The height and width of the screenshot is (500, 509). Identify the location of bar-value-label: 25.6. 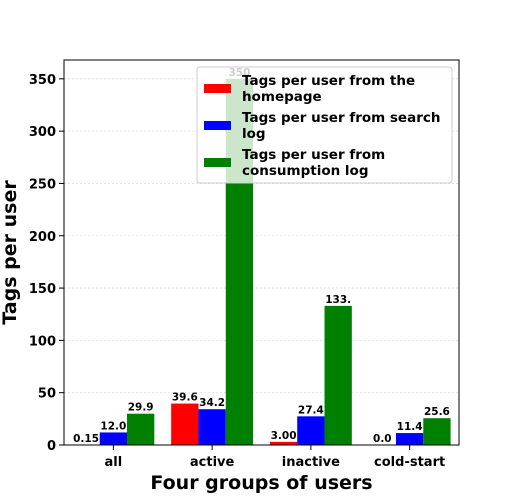
(437, 412).